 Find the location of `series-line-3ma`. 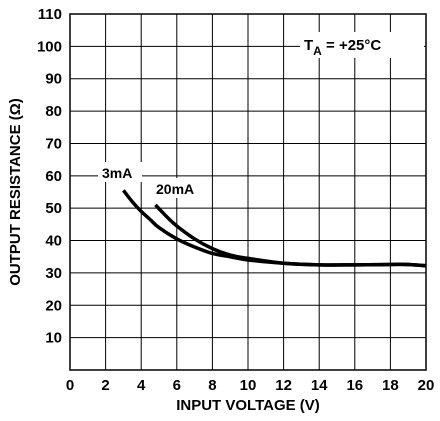

series-line-3ma is located at coordinates (274, 228).